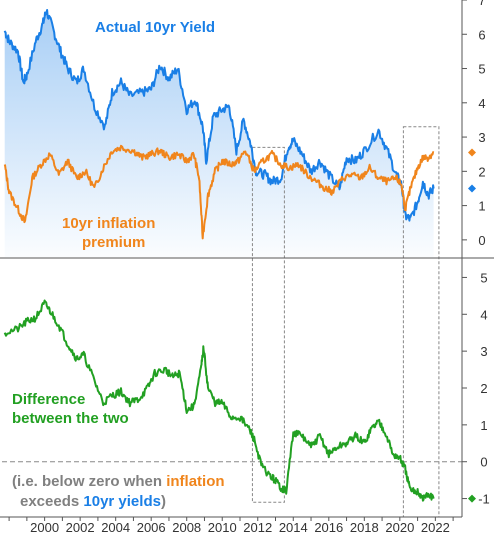  Describe the element at coordinates (155, 27) in the screenshot. I see `yield-label: Actual 10yr Yield` at that location.